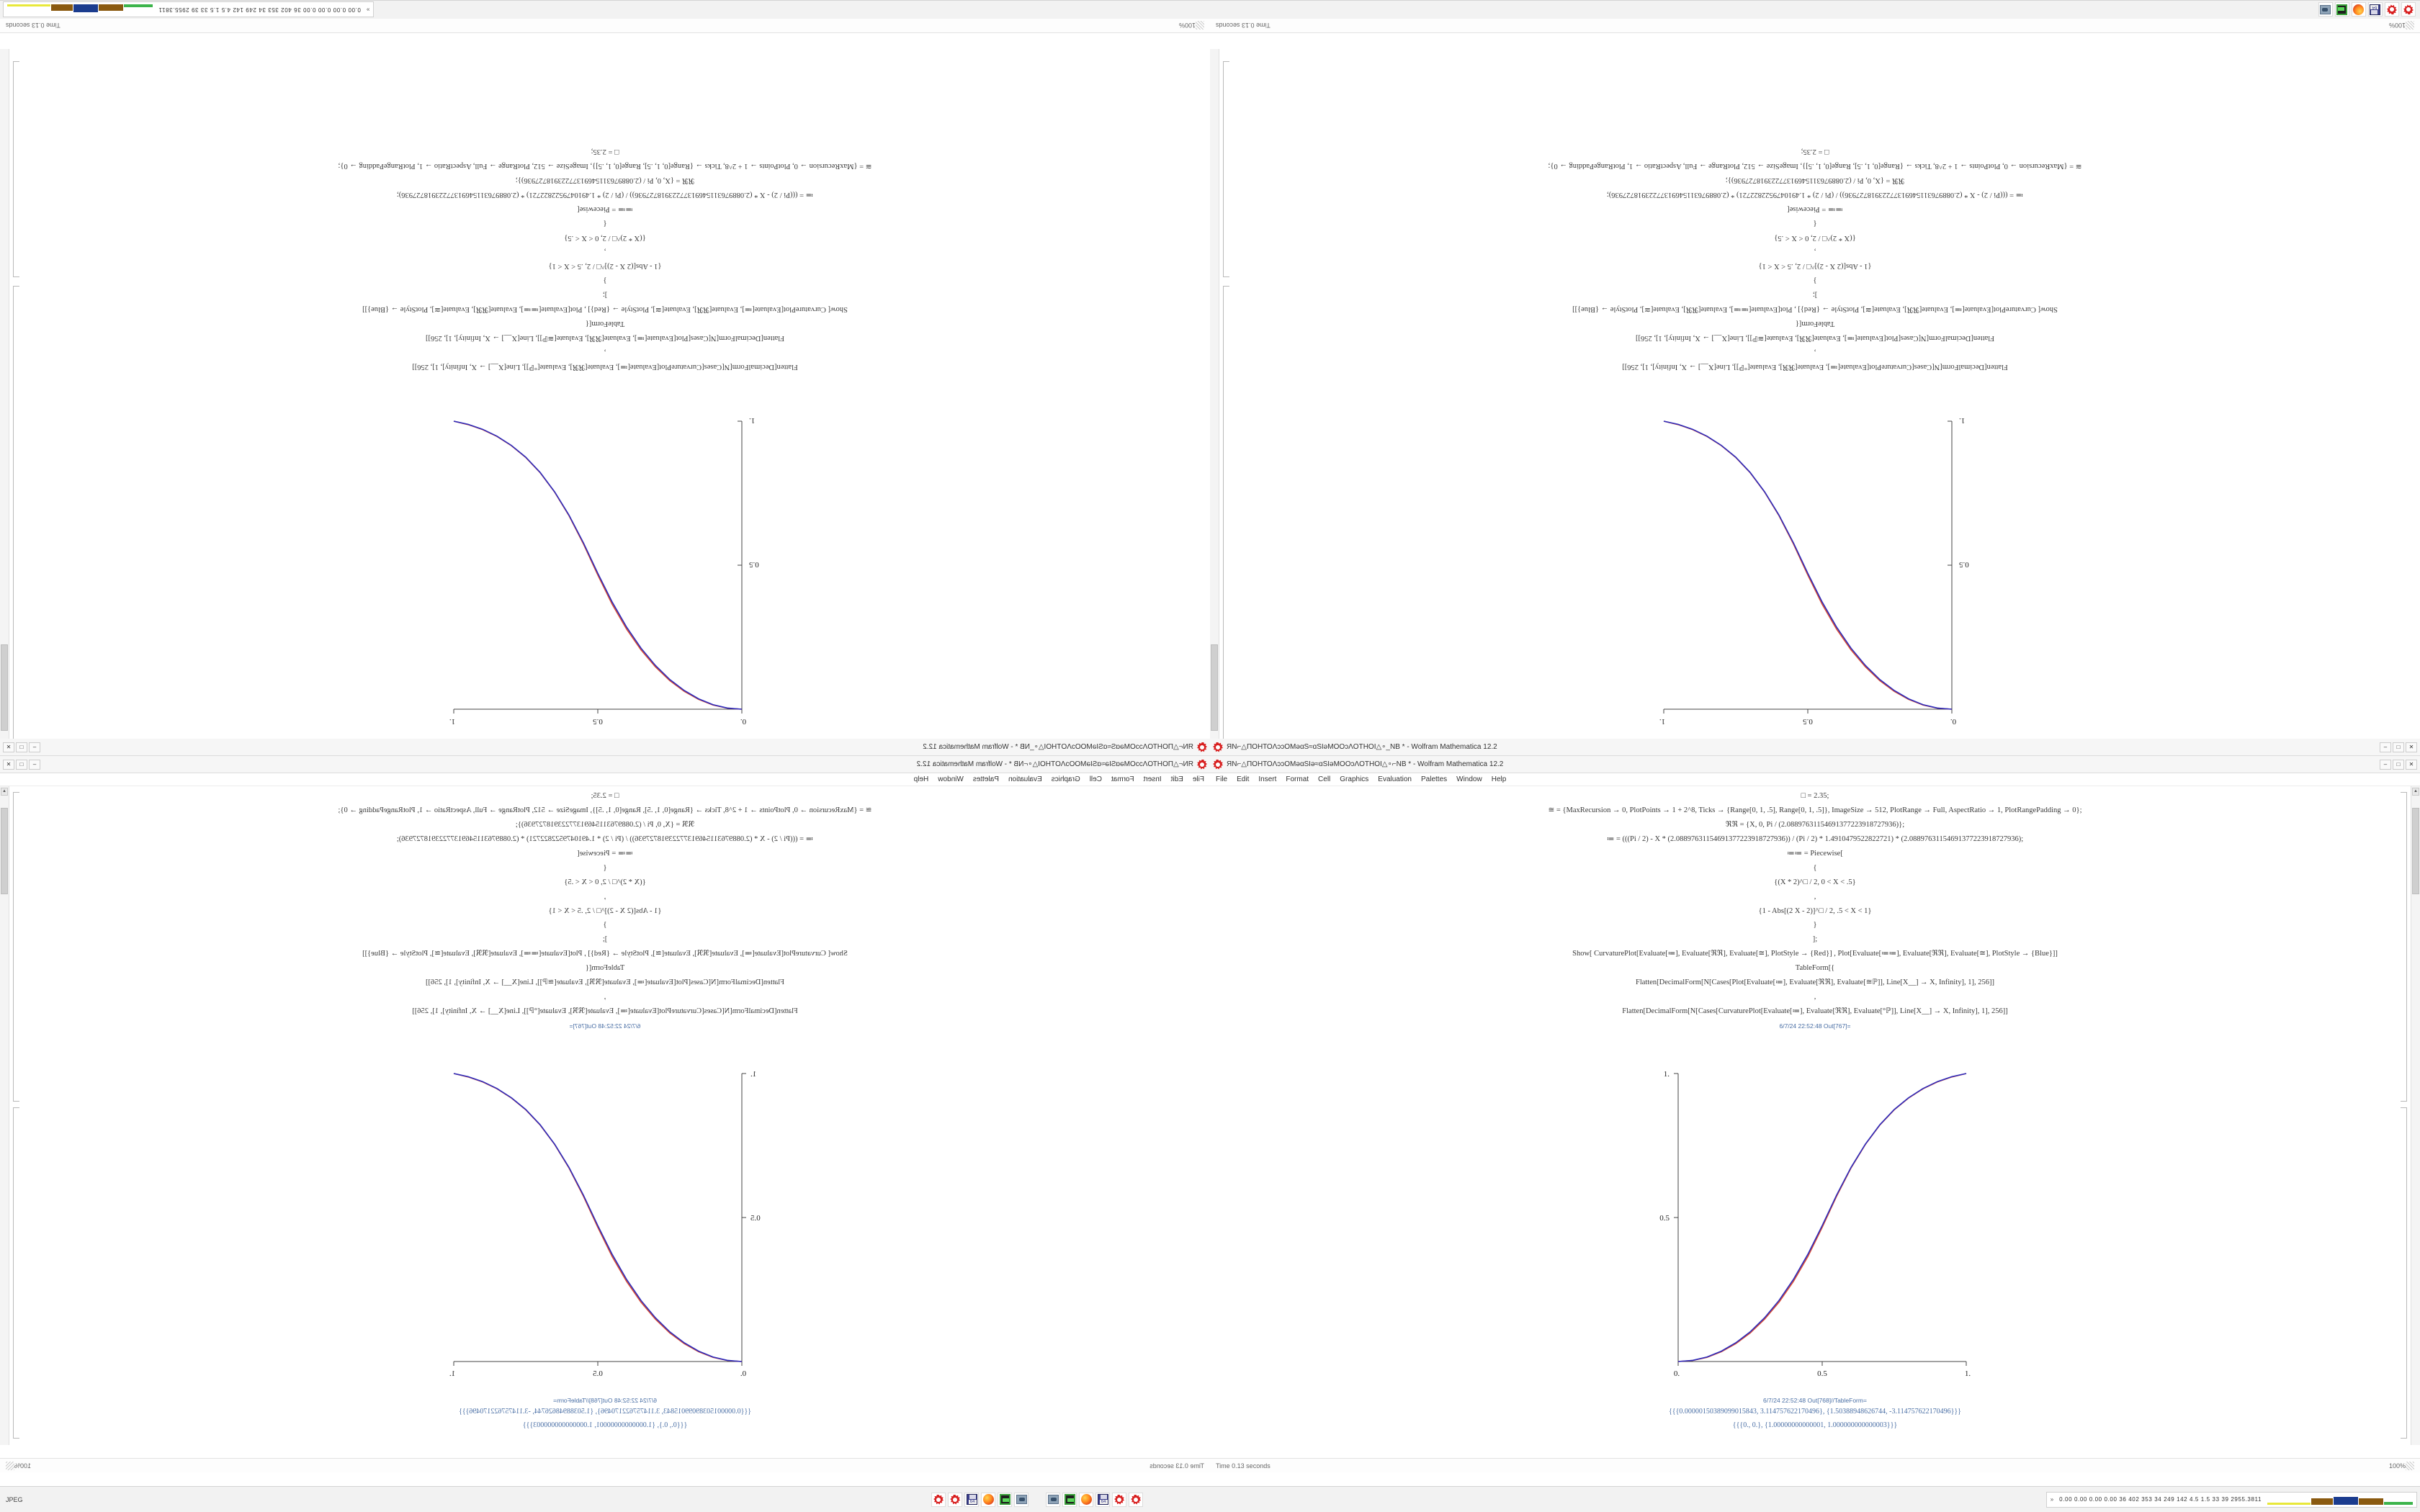 The height and width of the screenshot is (1512, 2420). What do you see at coordinates (1354, 779) in the screenshot?
I see `menu-graphics: Graphics` at bounding box center [1354, 779].